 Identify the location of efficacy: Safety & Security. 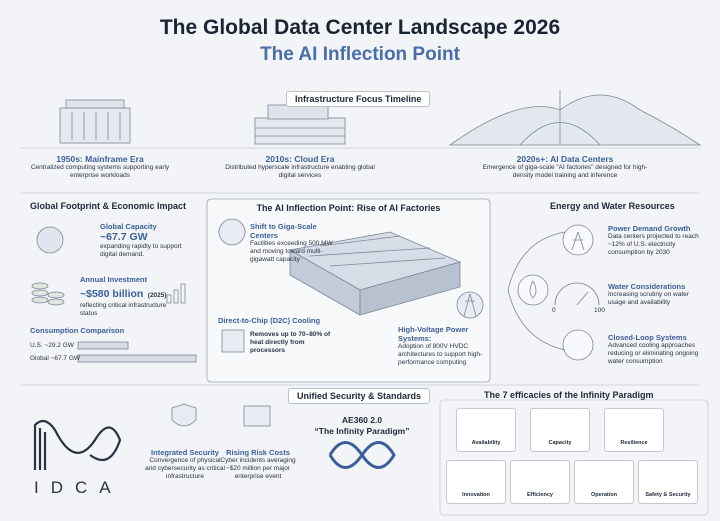
(668, 482).